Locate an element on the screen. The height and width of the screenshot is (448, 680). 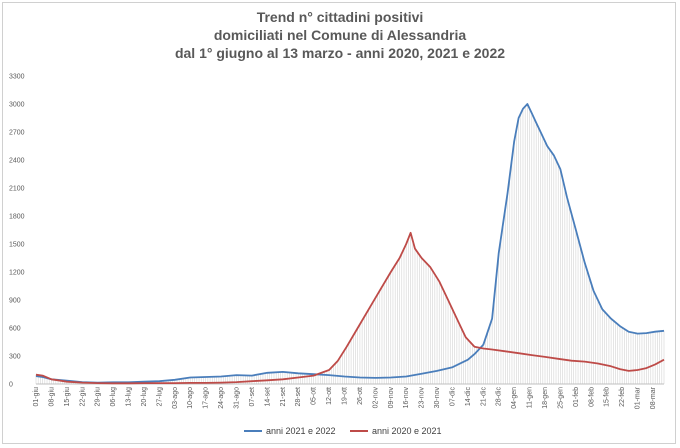
x-tick-label: 10-ago is located at coordinates (190, 398).